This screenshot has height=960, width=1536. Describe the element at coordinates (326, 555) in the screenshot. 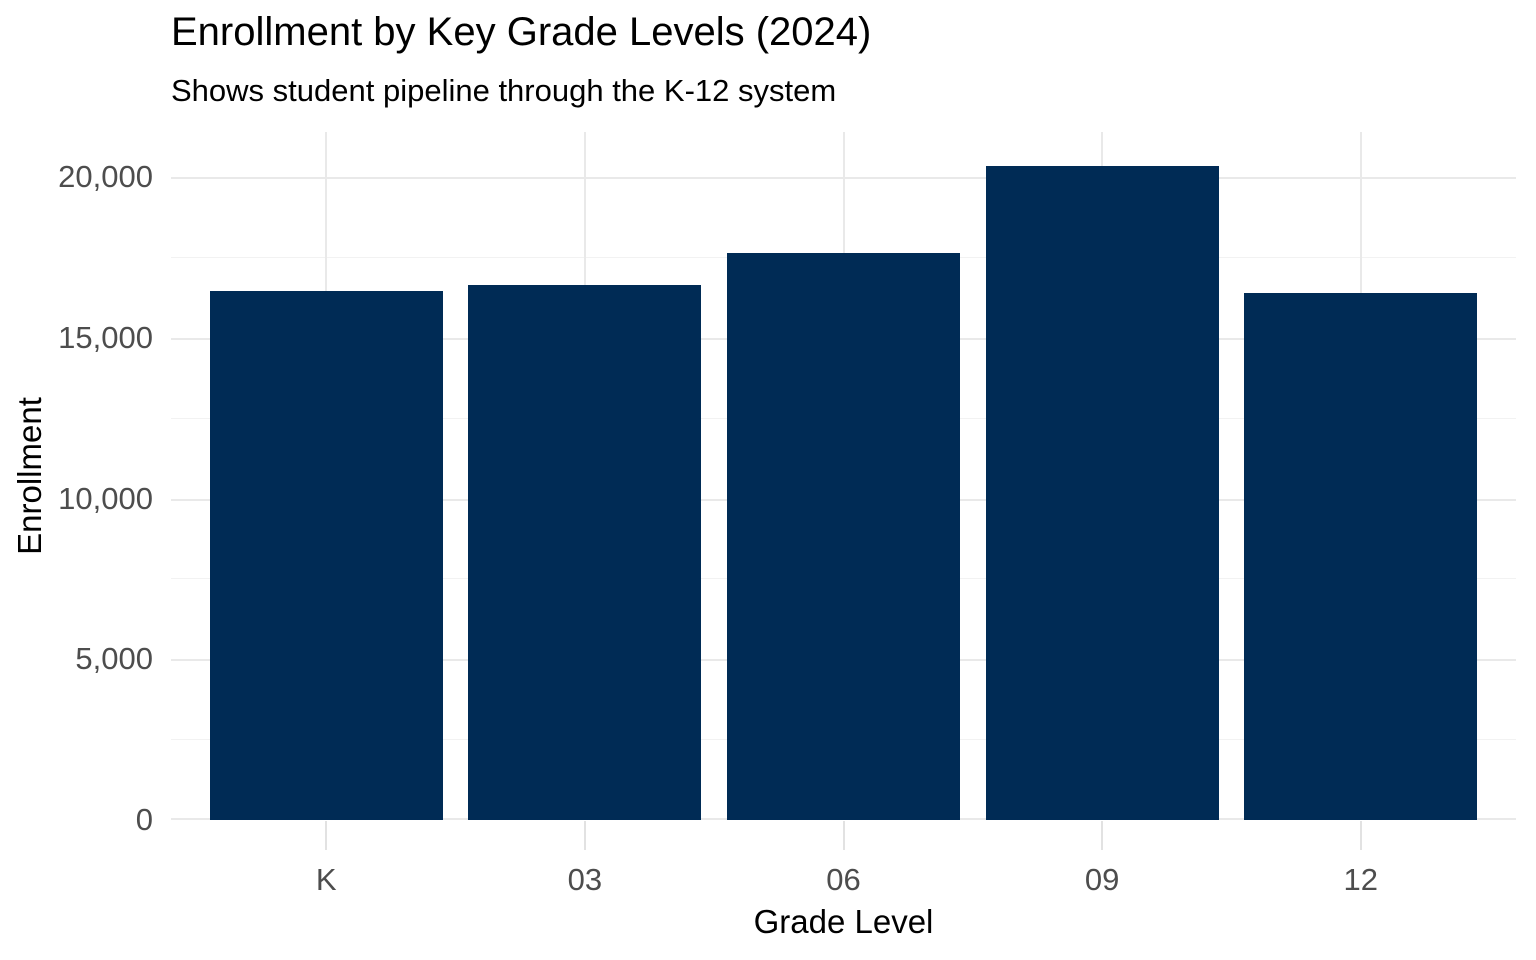

I see `bar-K` at that location.